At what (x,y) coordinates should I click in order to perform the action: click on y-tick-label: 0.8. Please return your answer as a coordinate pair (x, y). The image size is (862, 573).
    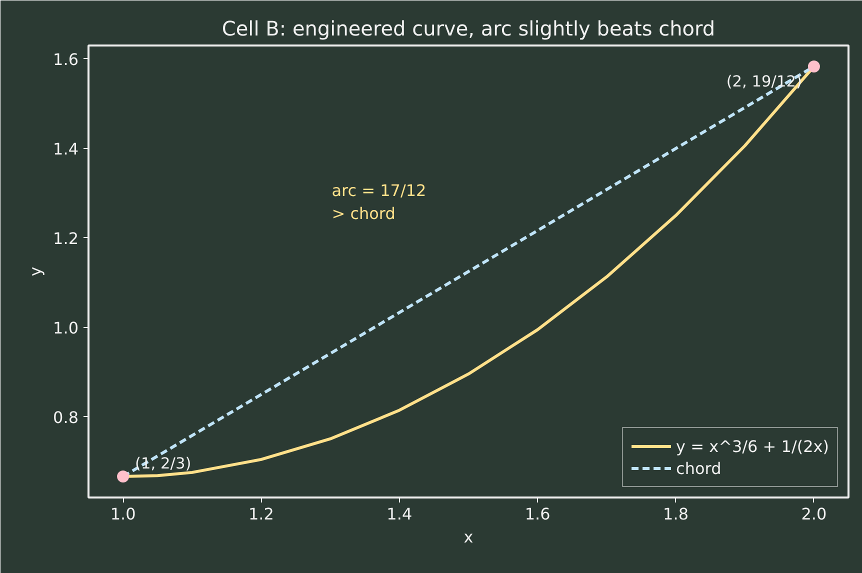
    Looking at the image, I should click on (66, 417).